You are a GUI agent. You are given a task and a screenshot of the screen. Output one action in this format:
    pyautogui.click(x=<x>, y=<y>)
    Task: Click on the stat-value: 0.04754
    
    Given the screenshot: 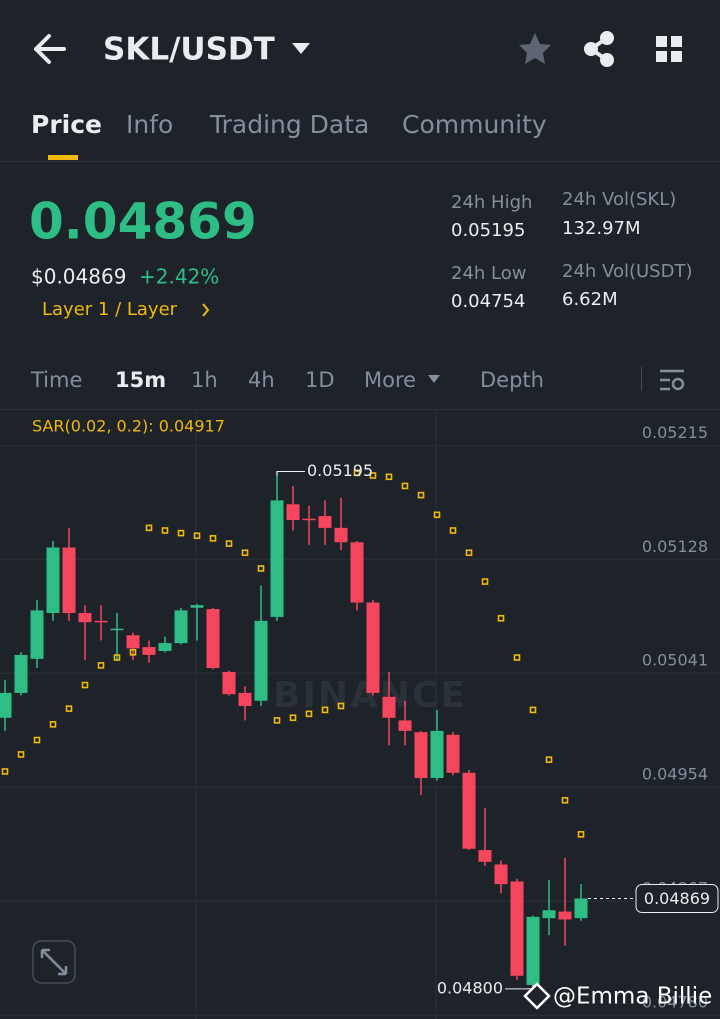 What is the action you would take?
    pyautogui.click(x=488, y=301)
    